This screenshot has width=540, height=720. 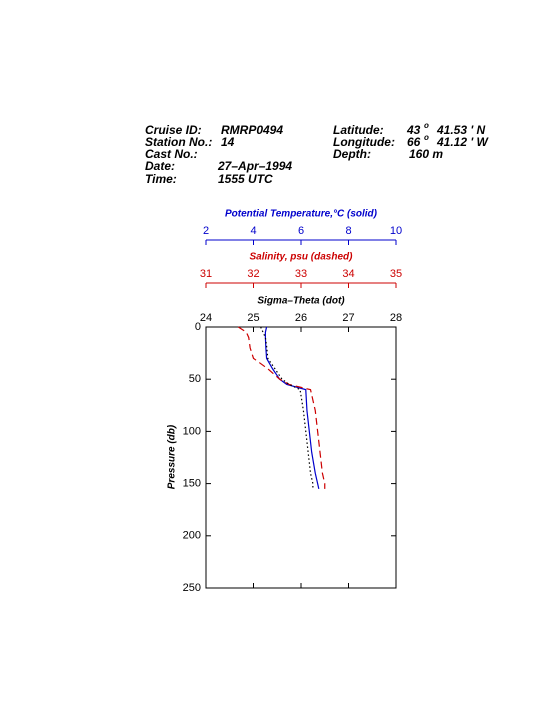 What do you see at coordinates (172, 456) in the screenshot?
I see `y-axis-title: Pressure (db)` at bounding box center [172, 456].